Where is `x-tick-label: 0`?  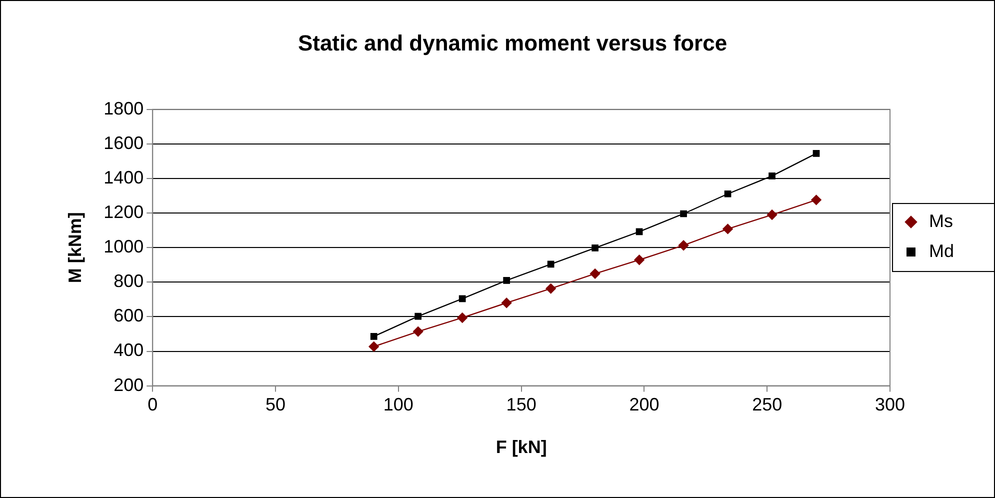 x-tick-label: 0 is located at coordinates (153, 404).